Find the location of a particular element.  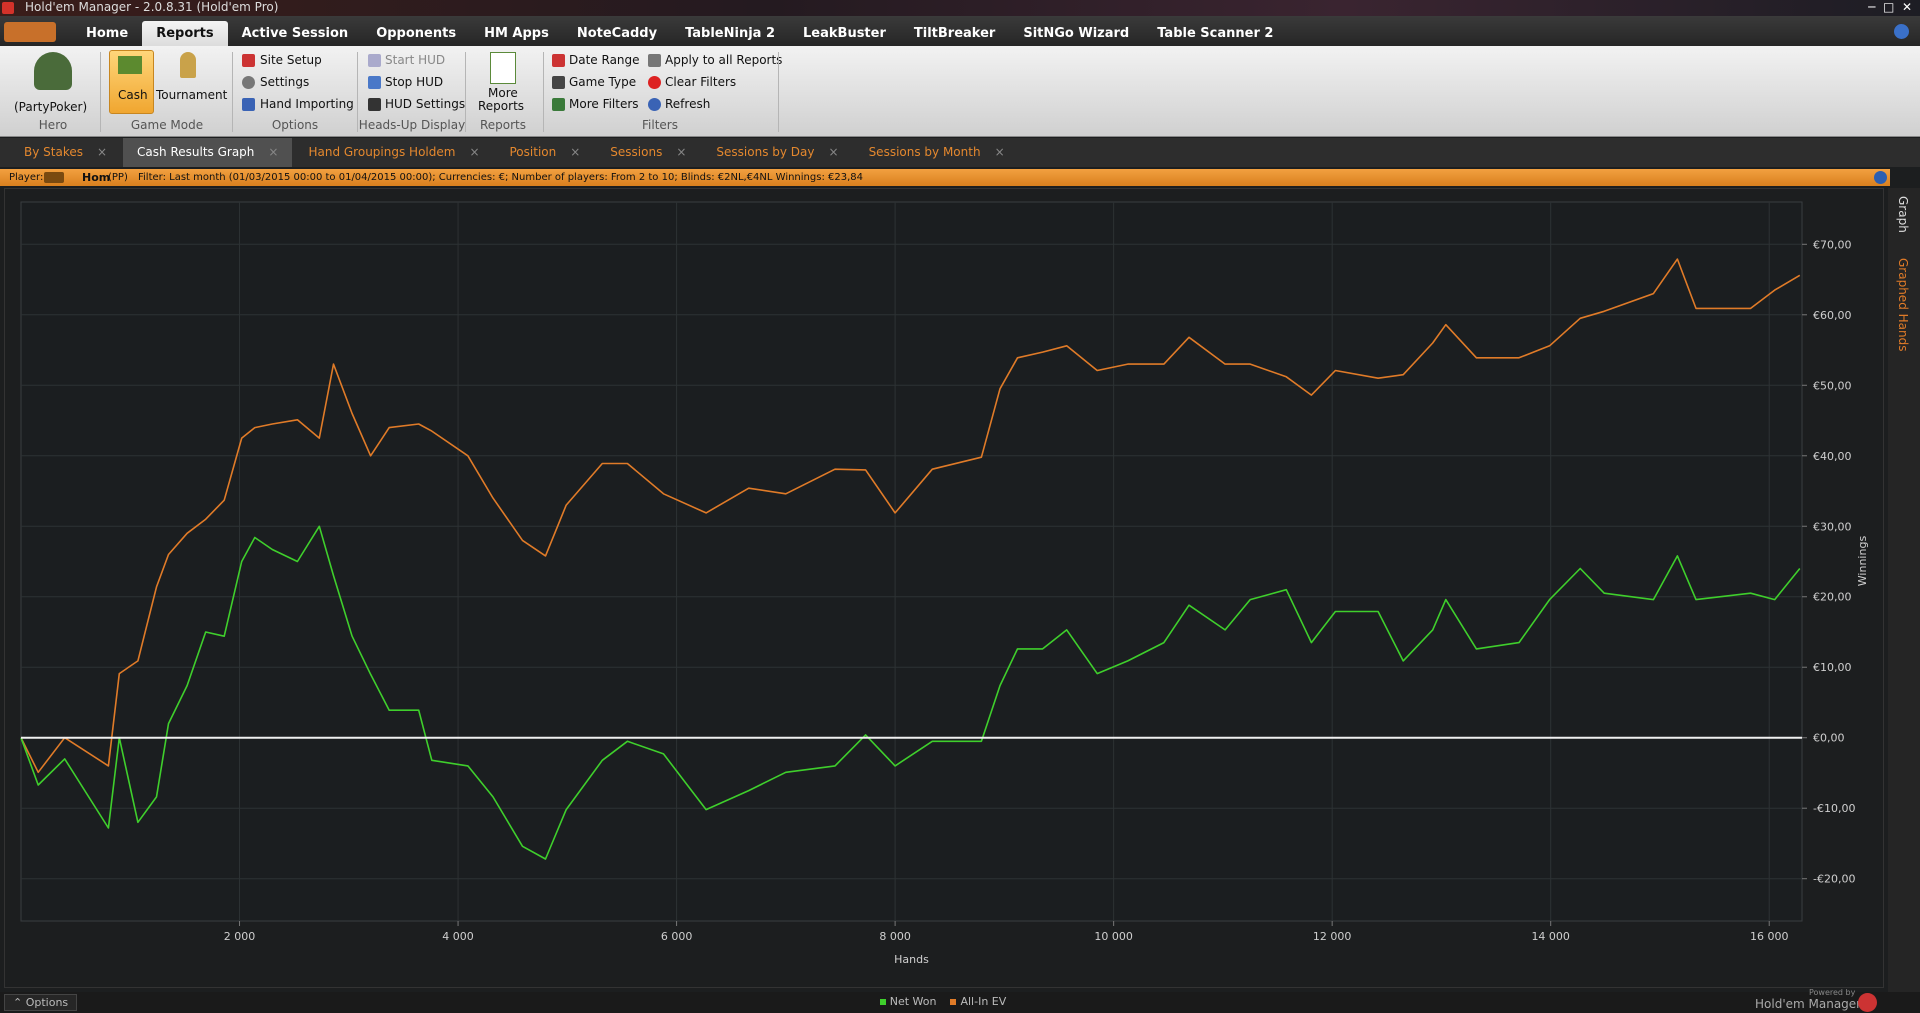

x-tick-label: 16 000 is located at coordinates (1769, 936).